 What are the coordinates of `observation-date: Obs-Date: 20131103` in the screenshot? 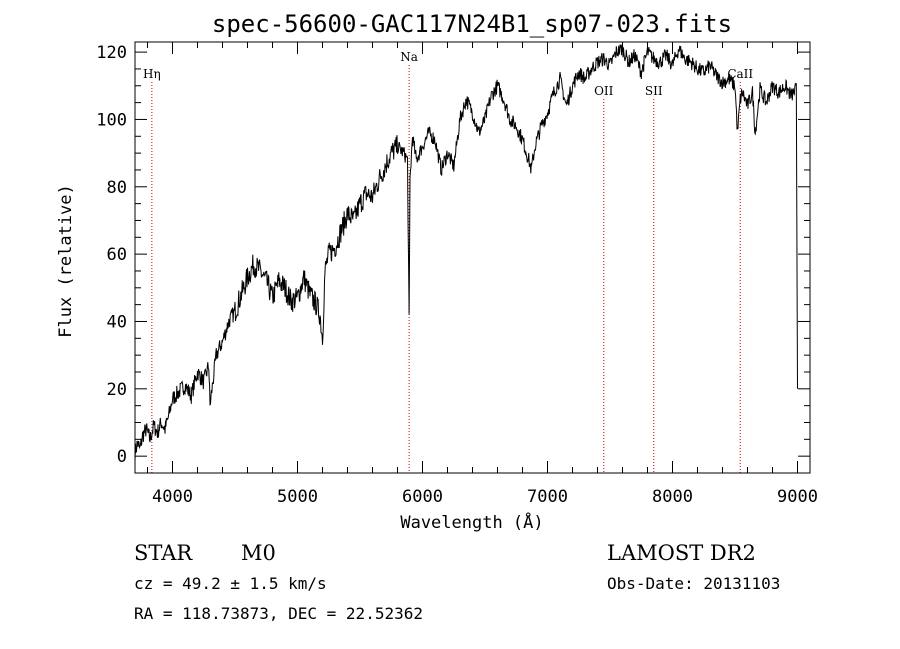 It's located at (693, 583).